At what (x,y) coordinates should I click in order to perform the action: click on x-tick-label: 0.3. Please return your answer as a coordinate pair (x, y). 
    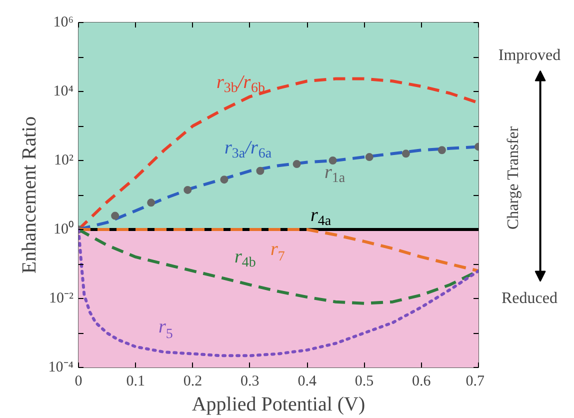
    Looking at the image, I should click on (250, 382).